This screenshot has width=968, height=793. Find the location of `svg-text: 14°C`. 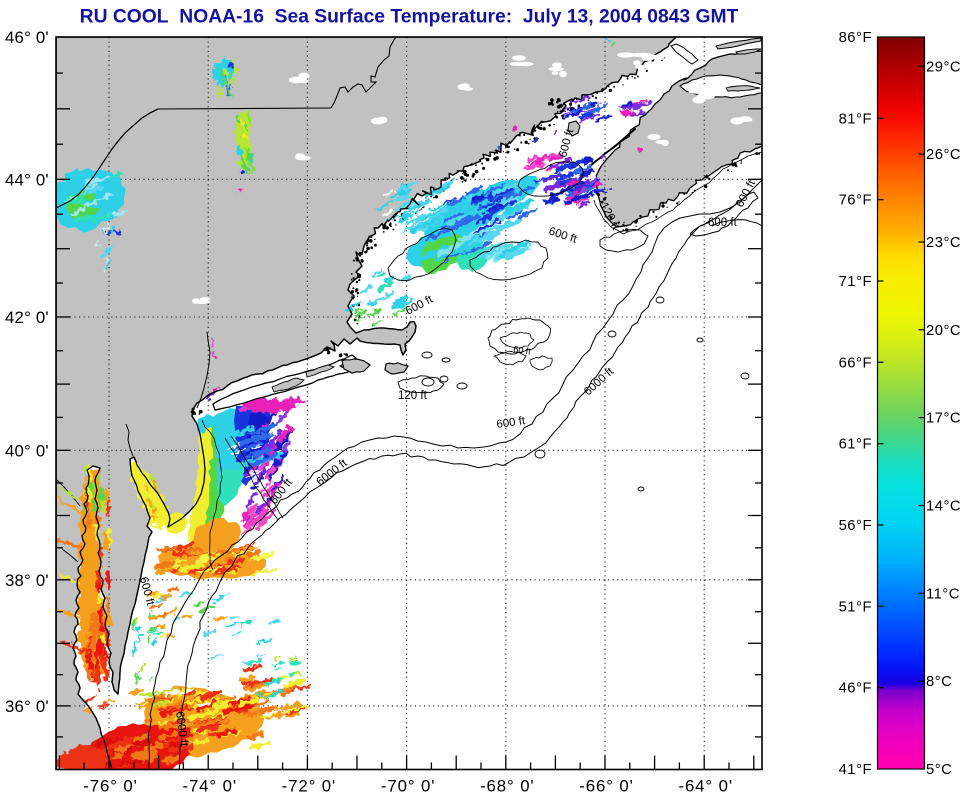

svg-text: 14°C is located at coordinates (943, 507).